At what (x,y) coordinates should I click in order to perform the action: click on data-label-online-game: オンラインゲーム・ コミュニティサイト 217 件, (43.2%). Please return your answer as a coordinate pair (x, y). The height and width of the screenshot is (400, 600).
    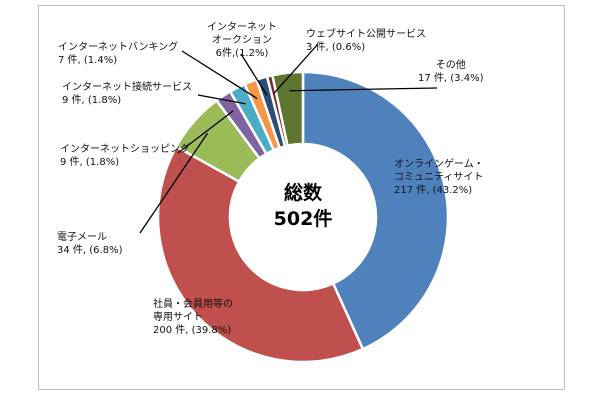
    Looking at the image, I should click on (439, 177).